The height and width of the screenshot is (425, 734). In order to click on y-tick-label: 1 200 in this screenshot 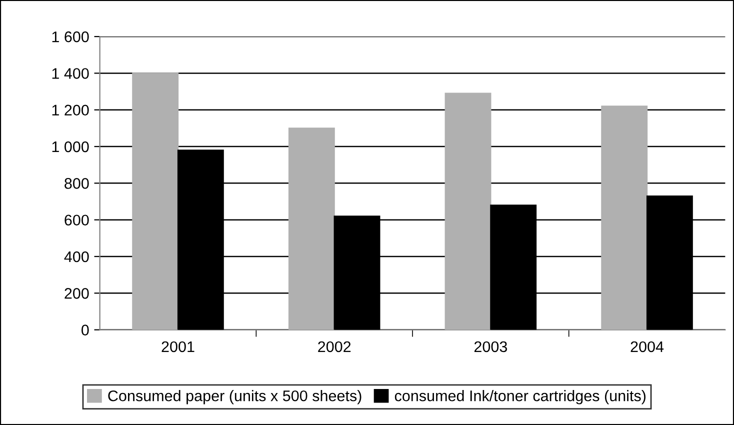, I will do `click(70, 110)`.